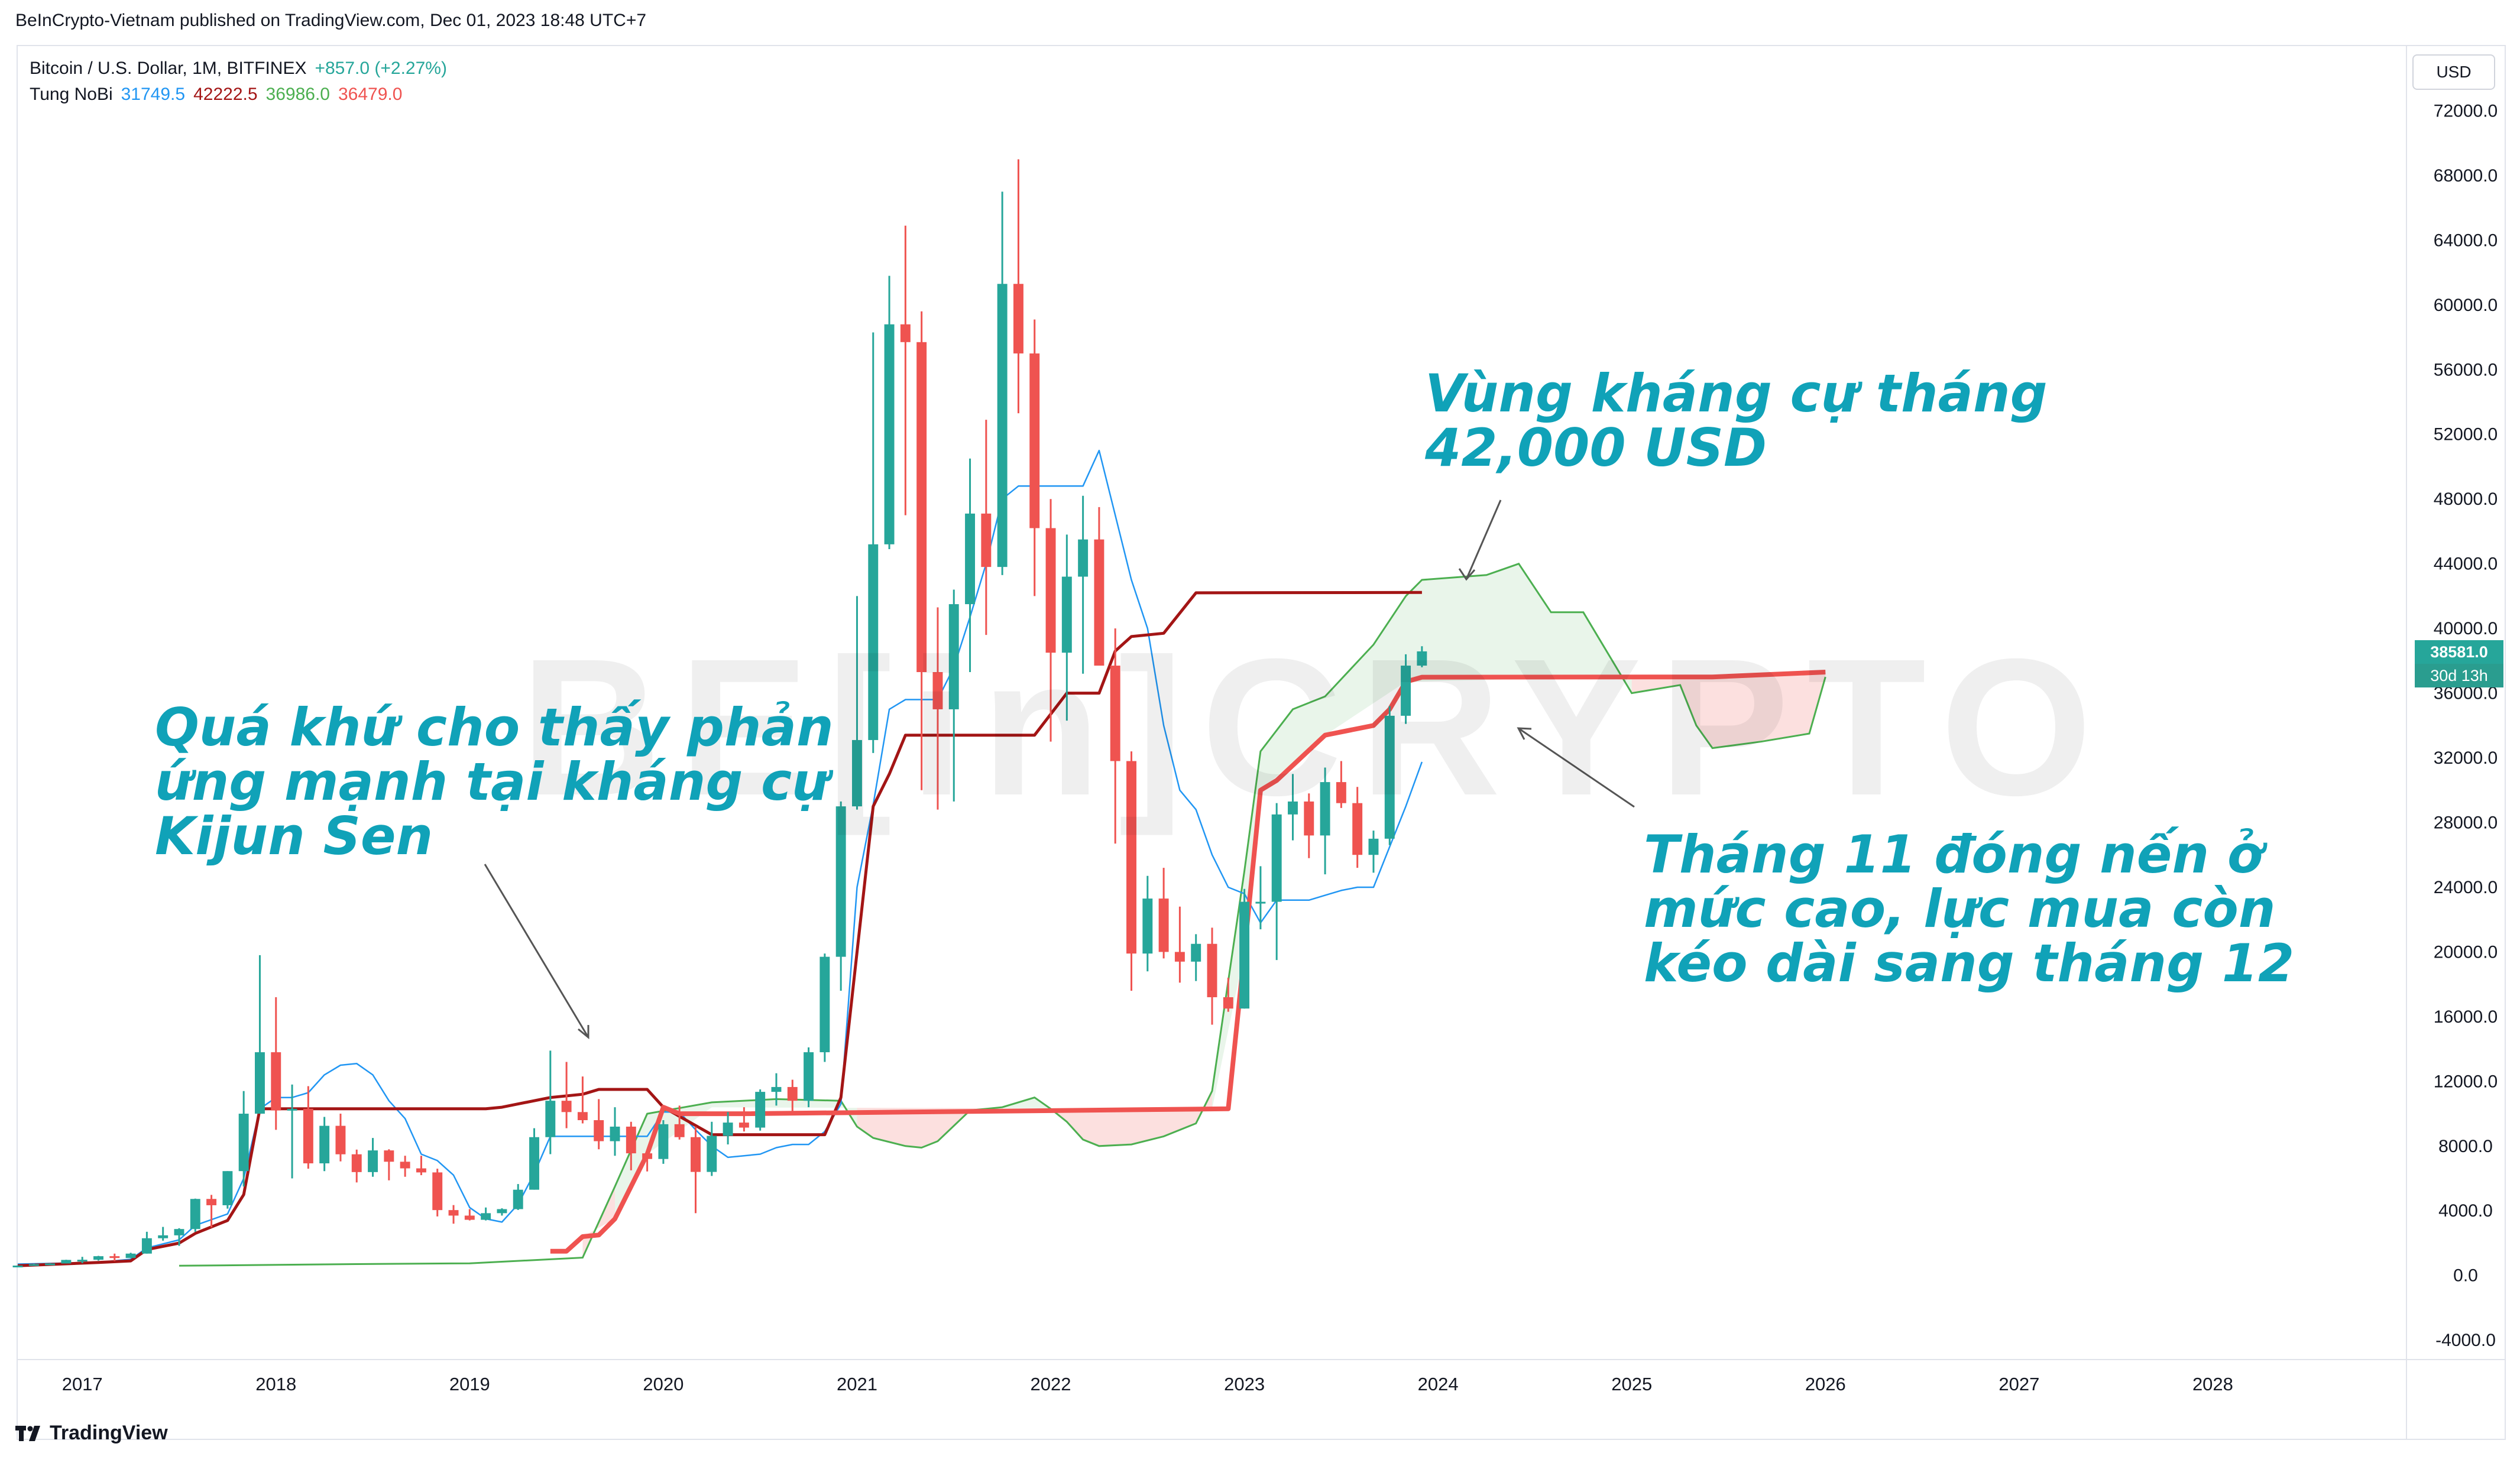  What do you see at coordinates (370, 95) in the screenshot?
I see `indicator-value-4: 36479.0` at bounding box center [370, 95].